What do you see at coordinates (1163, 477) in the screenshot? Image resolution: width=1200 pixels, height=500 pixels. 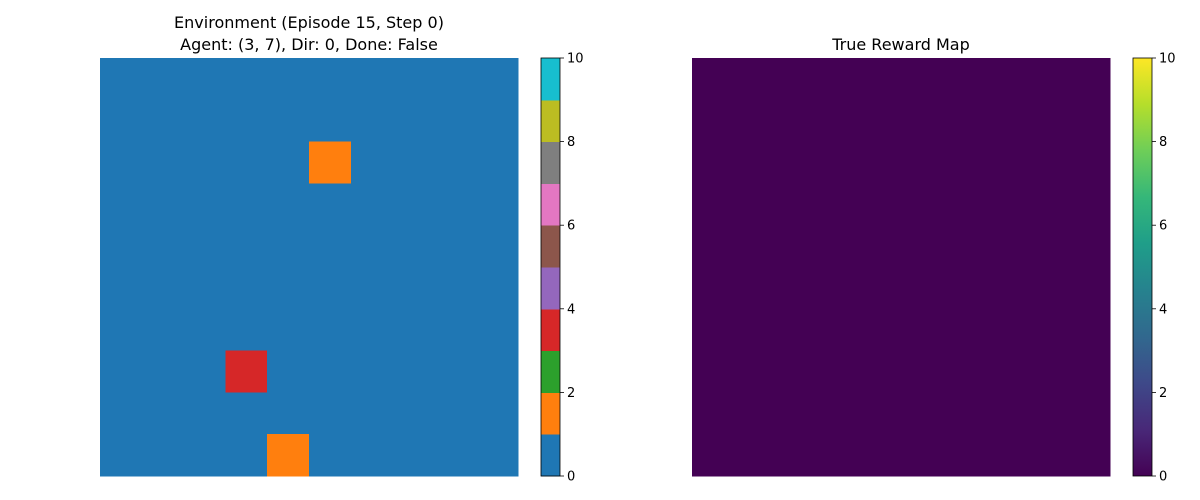 I see `colorbar-tick-label: 0` at bounding box center [1163, 477].